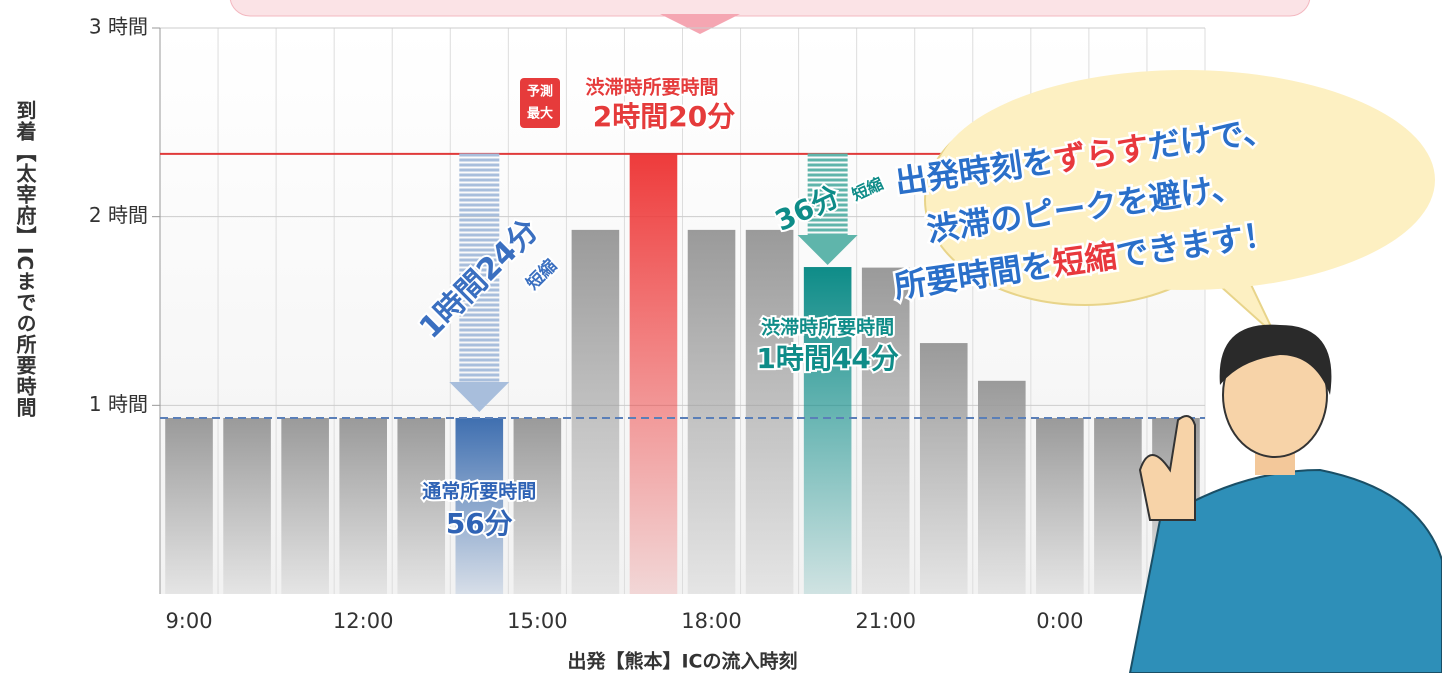  What do you see at coordinates (188, 621) in the screenshot?
I see `x-tick-label: 9:00` at bounding box center [188, 621].